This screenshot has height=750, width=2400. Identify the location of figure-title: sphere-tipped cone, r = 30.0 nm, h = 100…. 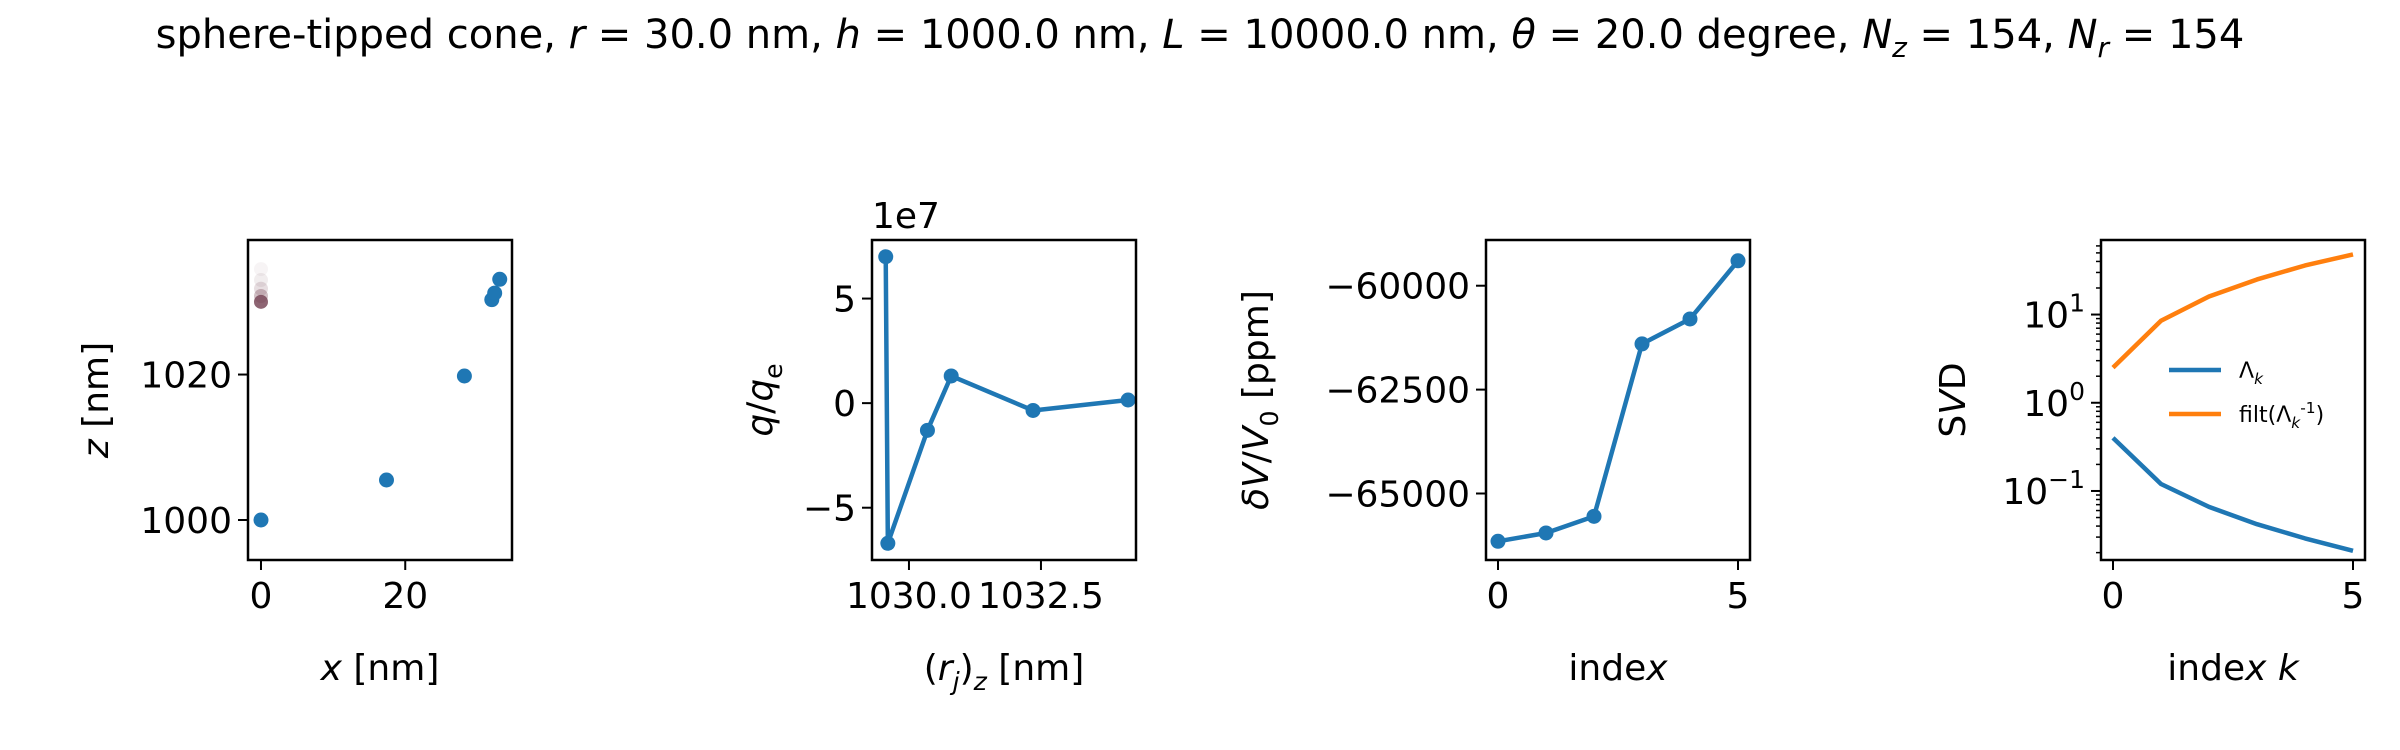
(1200, 38).